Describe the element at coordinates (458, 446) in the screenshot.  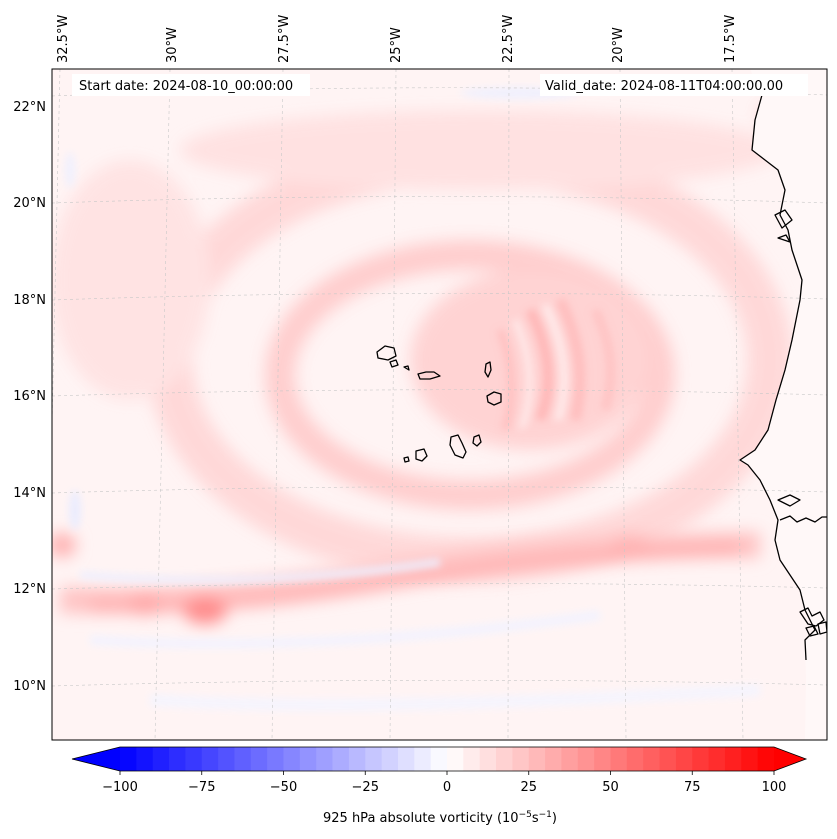
I see `island-santiago` at that location.